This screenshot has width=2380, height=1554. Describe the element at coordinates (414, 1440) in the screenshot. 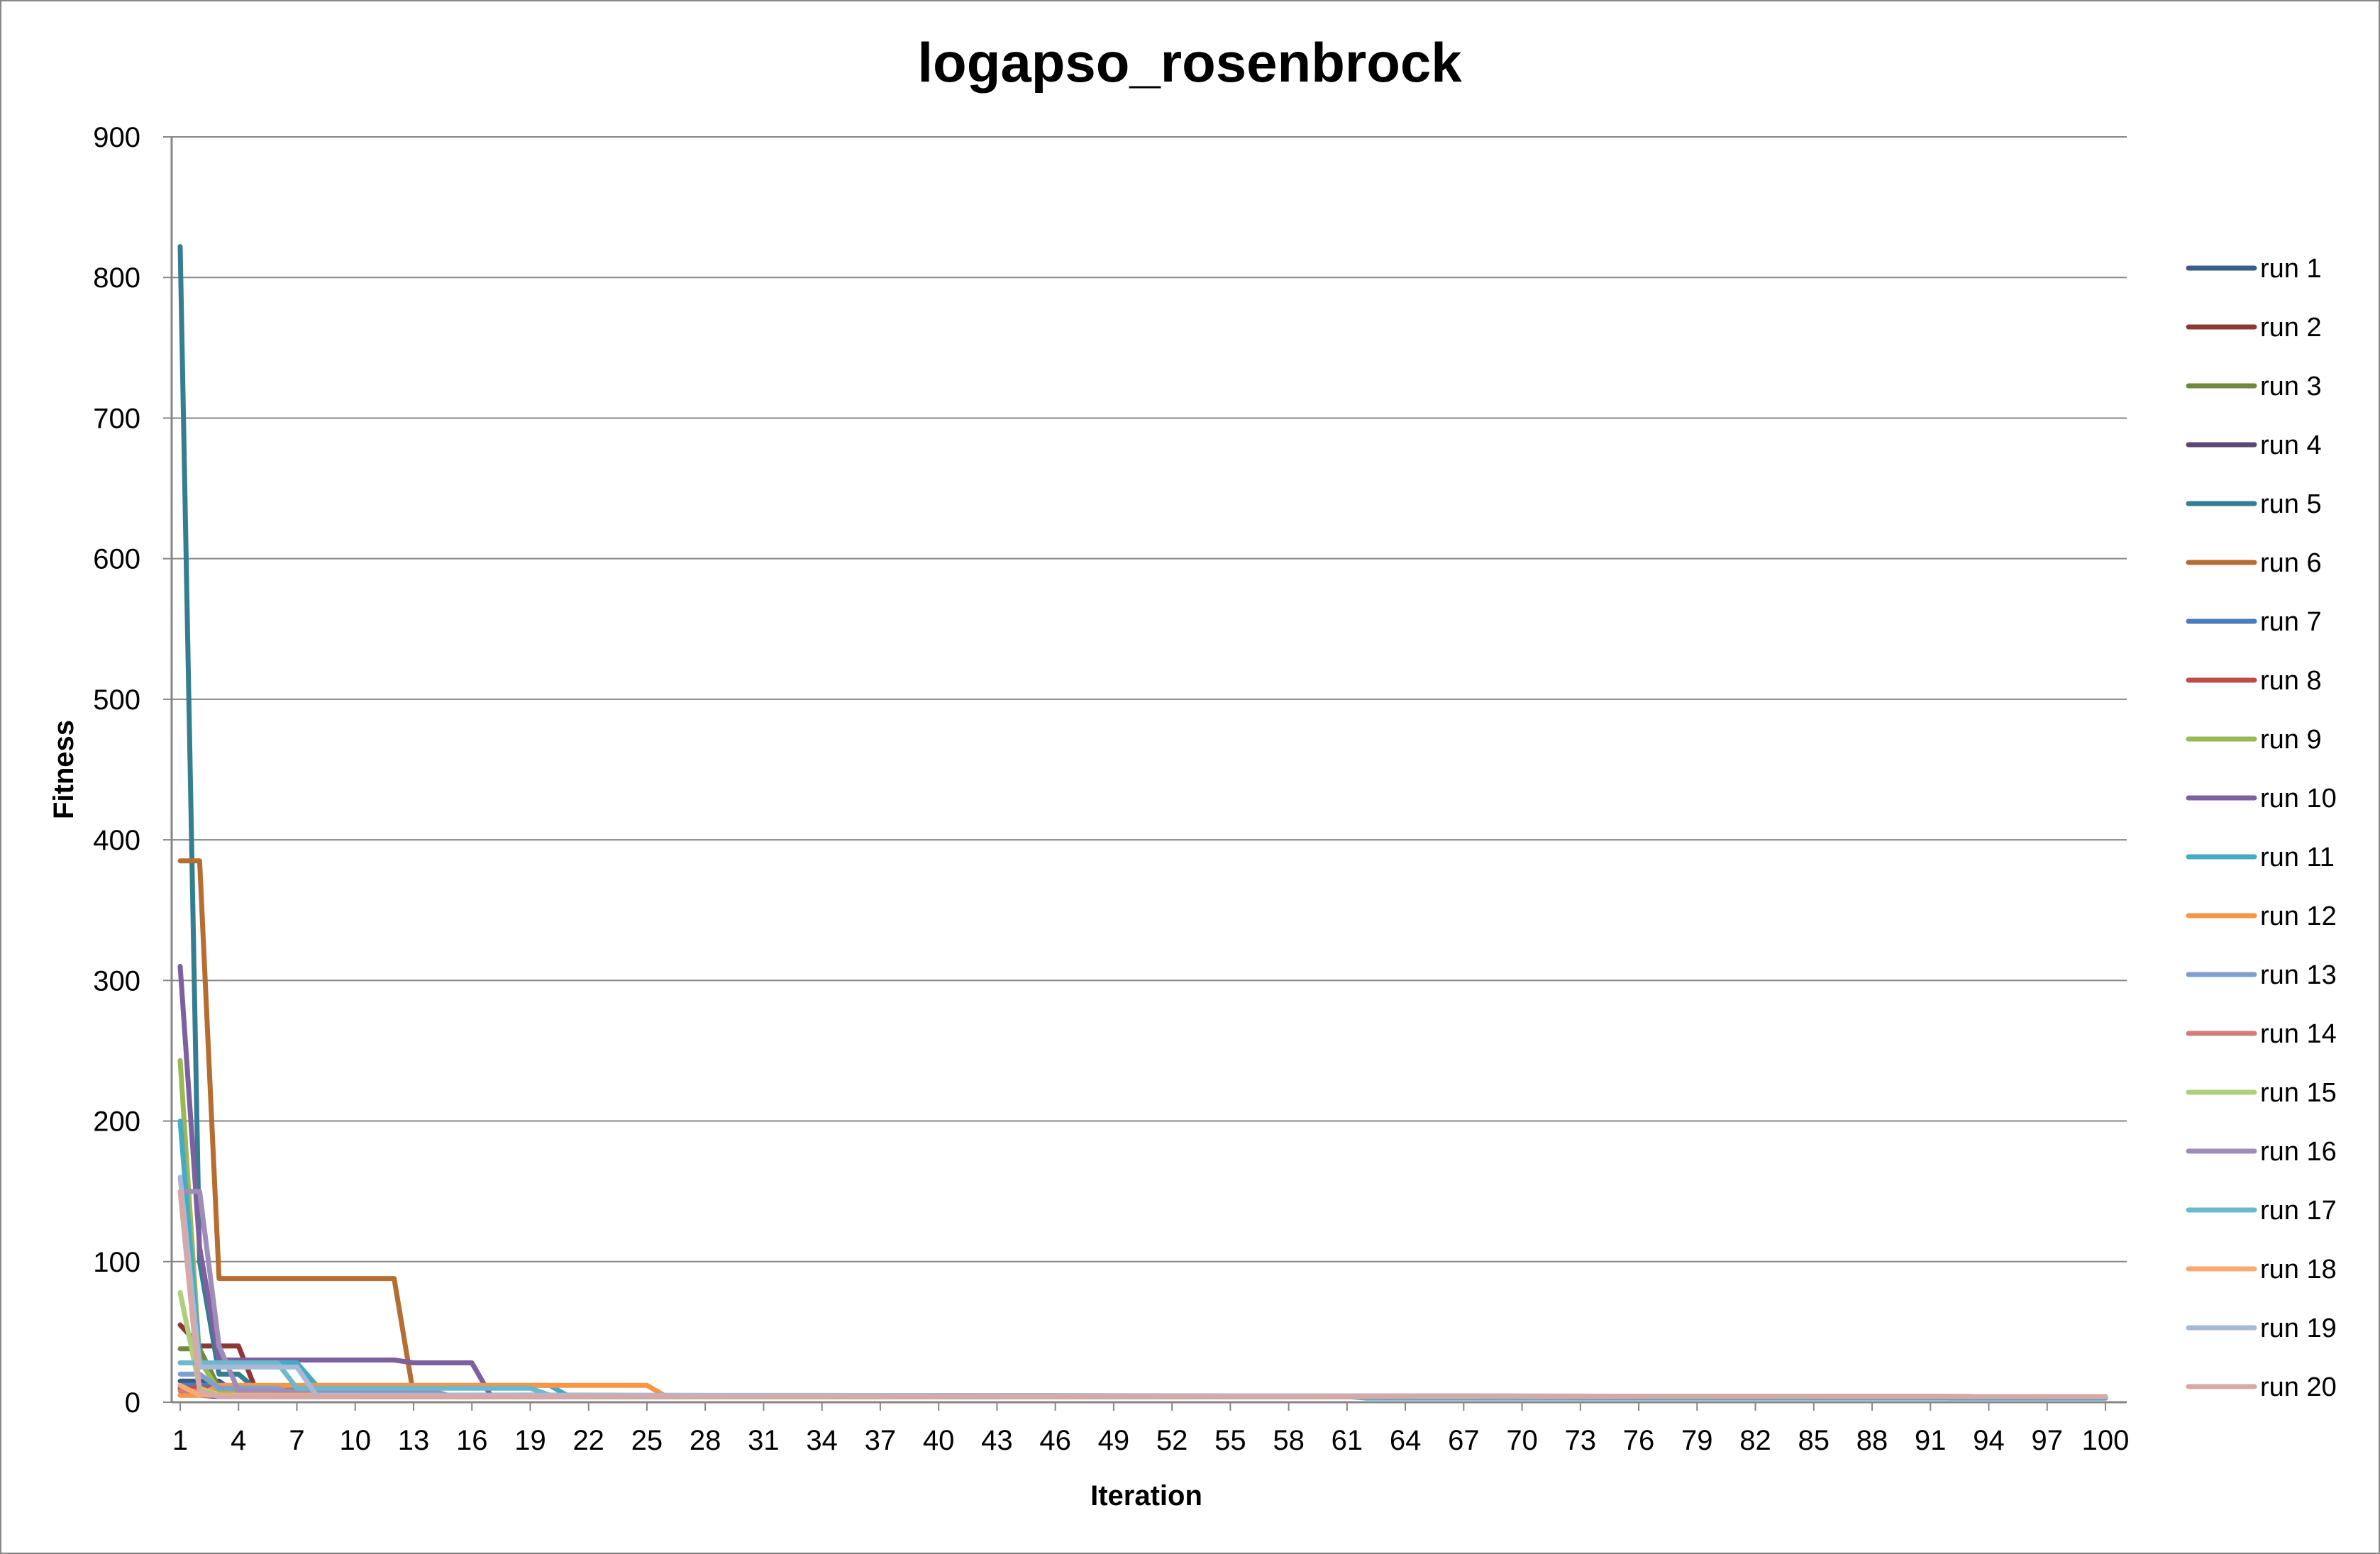

I see `x-tick-label: 13` at that location.